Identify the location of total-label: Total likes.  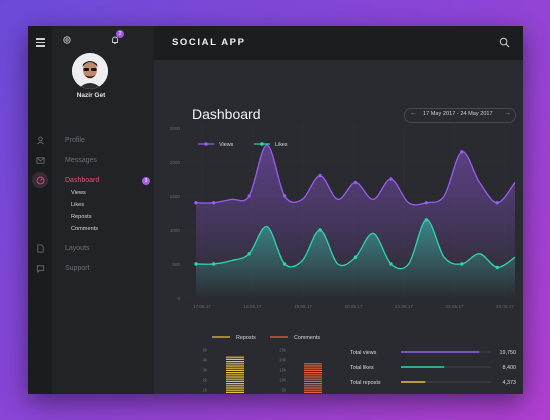
(362, 368).